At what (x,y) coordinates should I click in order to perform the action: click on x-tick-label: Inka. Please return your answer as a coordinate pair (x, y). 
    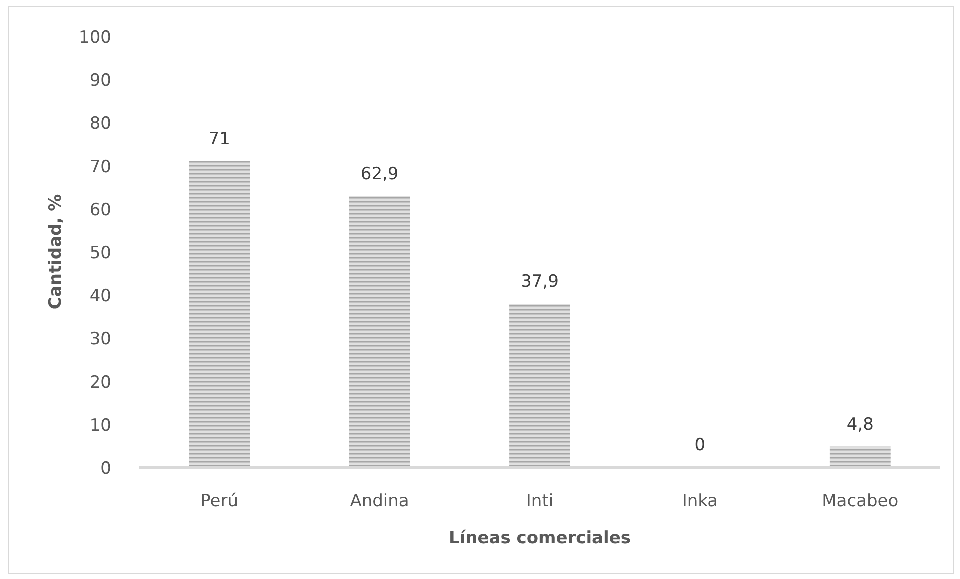
    Looking at the image, I should click on (700, 502).